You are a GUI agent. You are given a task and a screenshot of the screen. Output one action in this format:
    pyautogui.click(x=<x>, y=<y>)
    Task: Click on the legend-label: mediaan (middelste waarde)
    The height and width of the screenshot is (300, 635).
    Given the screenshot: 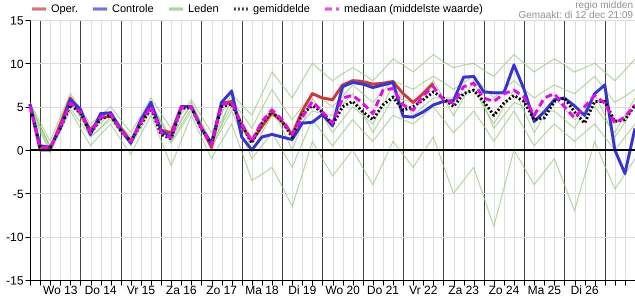 What is the action you would take?
    pyautogui.click(x=413, y=9)
    